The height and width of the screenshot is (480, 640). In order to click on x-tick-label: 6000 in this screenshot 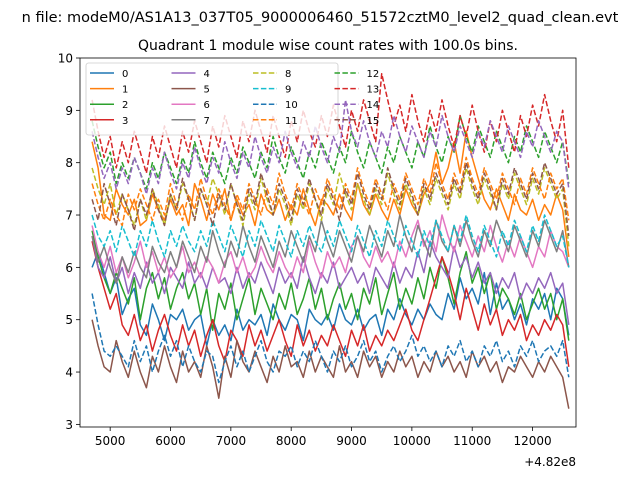, I will do `click(170, 441)`.